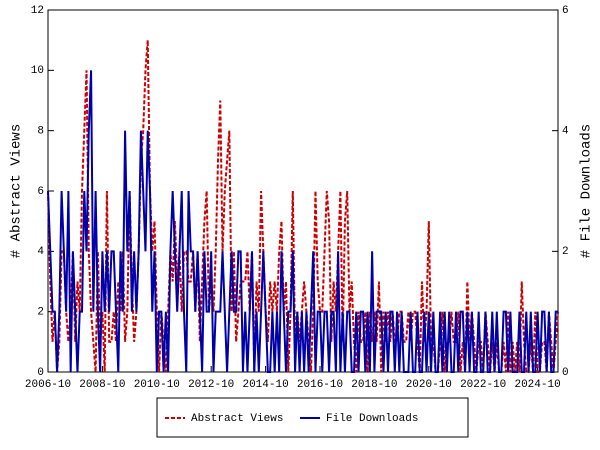 The image size is (600, 450). Describe the element at coordinates (40, 192) in the screenshot. I see `y-tick-label: 6` at that location.